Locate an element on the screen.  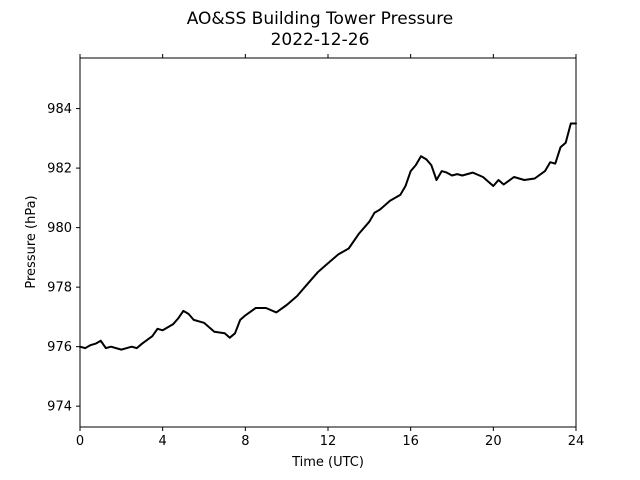
chart-subtitle: 2022-12-26 is located at coordinates (320, 40).